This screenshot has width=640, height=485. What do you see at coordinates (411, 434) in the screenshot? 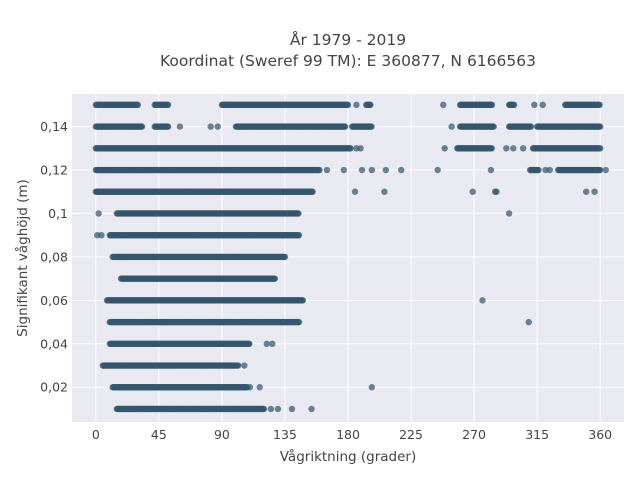
I see `x-tick-label: 225` at bounding box center [411, 434].